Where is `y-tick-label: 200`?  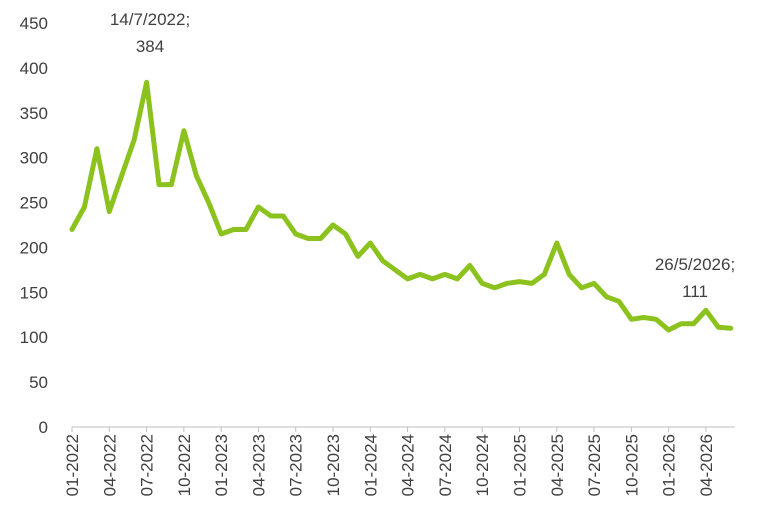
y-tick-label: 200 is located at coordinates (34, 247).